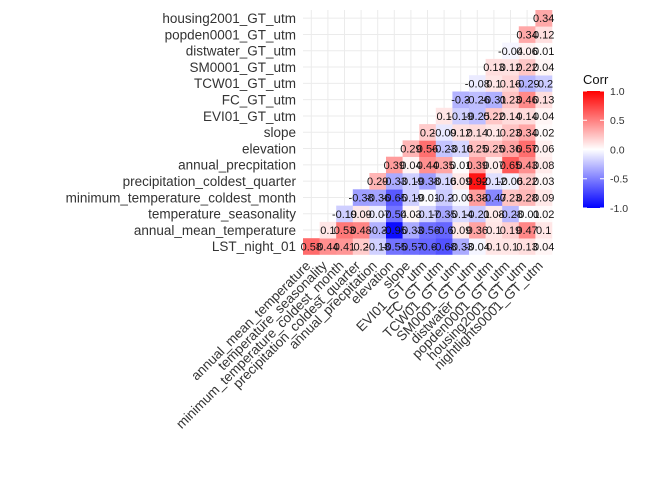  I want to click on cell-value-label: -0.19, so click(410, 182).